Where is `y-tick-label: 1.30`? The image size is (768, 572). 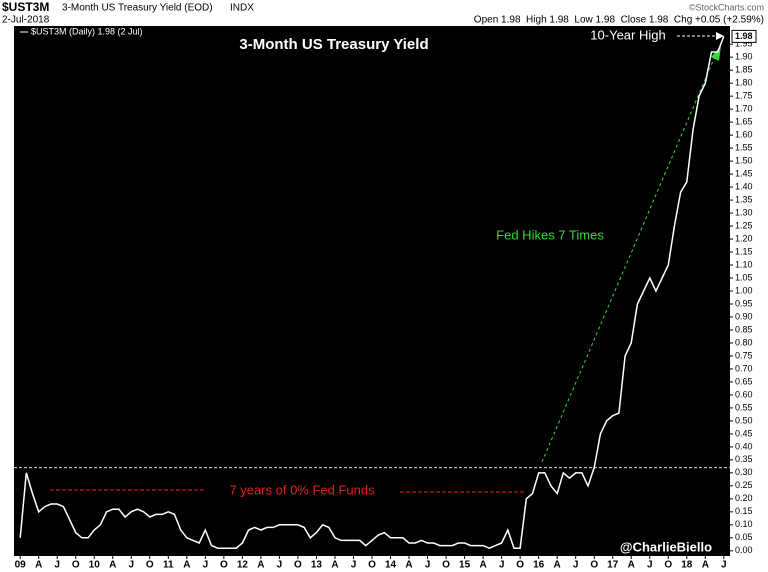
y-tick-label: 1.30 is located at coordinates (744, 212).